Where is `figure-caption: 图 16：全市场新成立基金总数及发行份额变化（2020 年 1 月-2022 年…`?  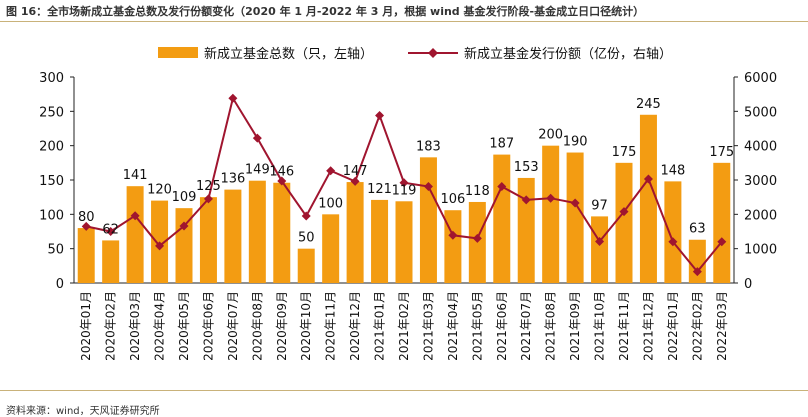 figure-caption: 图 16：全市场新成立基金总数及发行份额变化（2020 年 1 月-2022 年… is located at coordinates (325, 11).